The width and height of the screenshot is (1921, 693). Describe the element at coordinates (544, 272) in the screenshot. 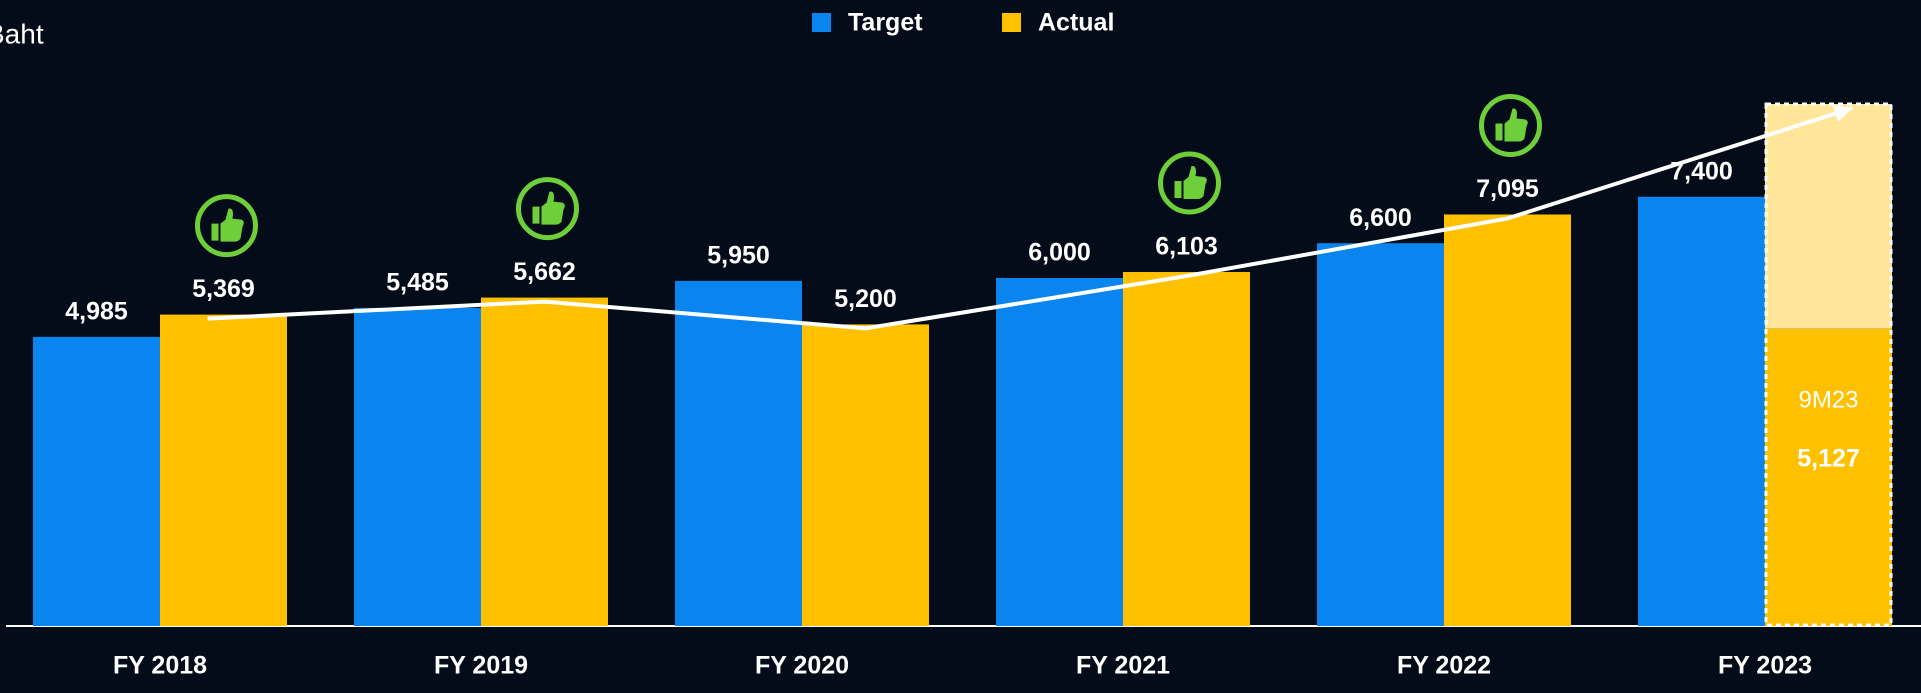

I see `value-label: 5,662` at that location.